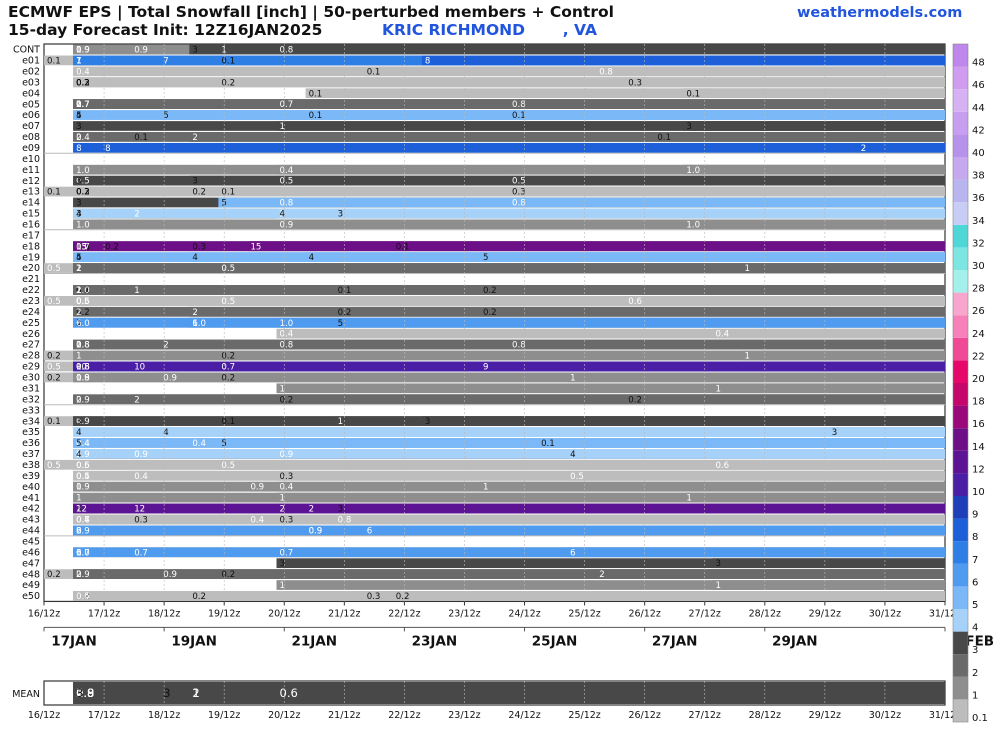  I want to click on snow-value: 9, so click(485, 368).